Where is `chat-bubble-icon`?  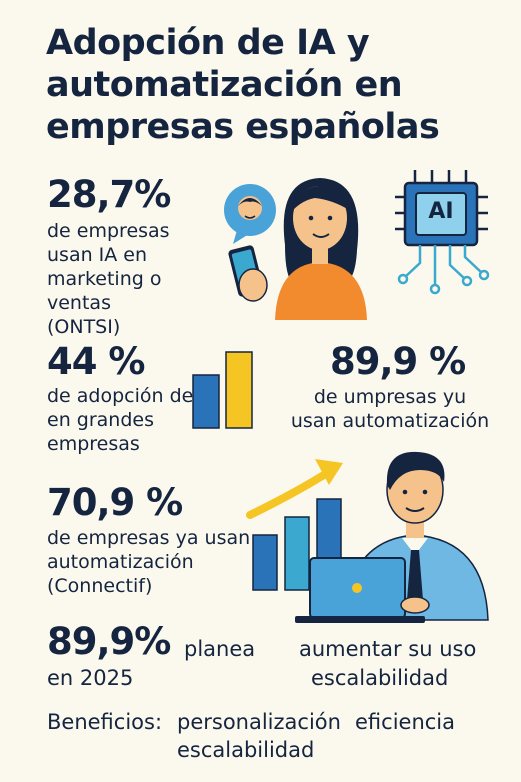 chat-bubble-icon is located at coordinates (250, 214).